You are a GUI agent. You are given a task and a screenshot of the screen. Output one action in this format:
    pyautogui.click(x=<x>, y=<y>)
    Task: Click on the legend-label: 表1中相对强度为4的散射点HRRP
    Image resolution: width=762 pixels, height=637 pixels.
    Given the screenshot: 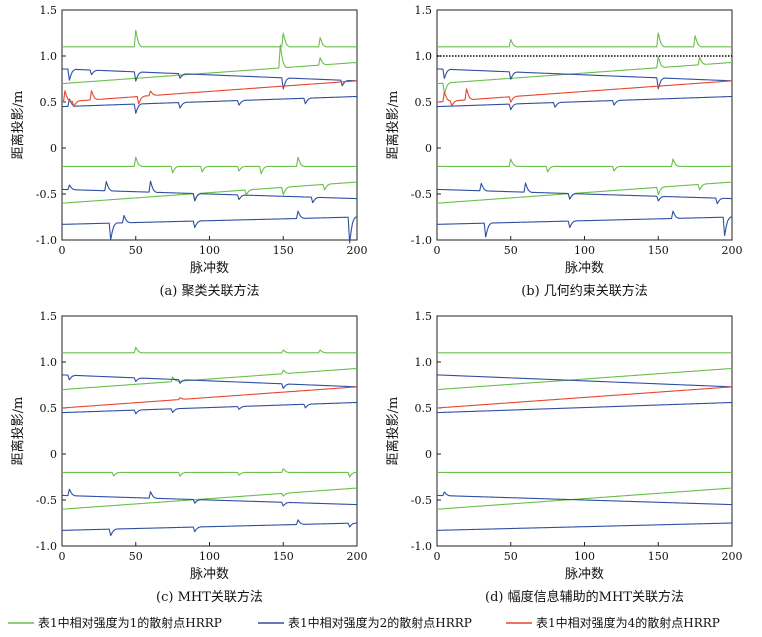 What is the action you would take?
    pyautogui.click(x=628, y=622)
    